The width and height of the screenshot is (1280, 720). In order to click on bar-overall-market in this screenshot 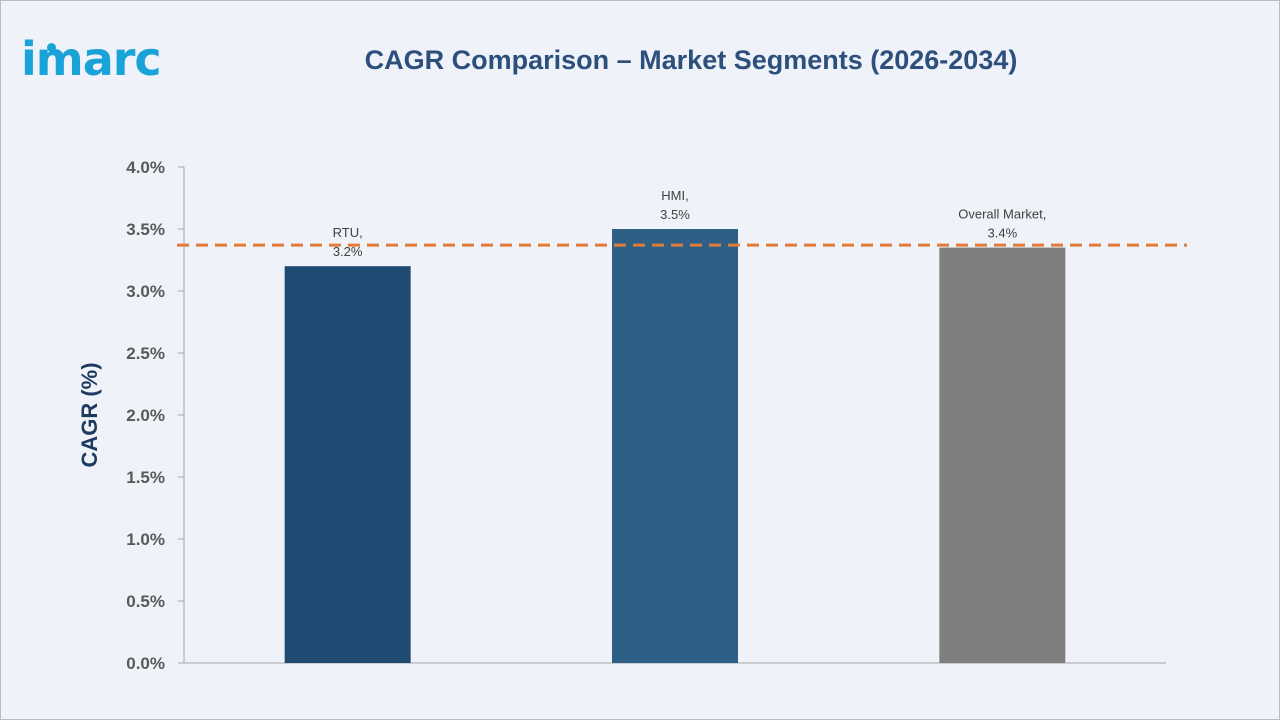, I will do `click(1002, 455)`.